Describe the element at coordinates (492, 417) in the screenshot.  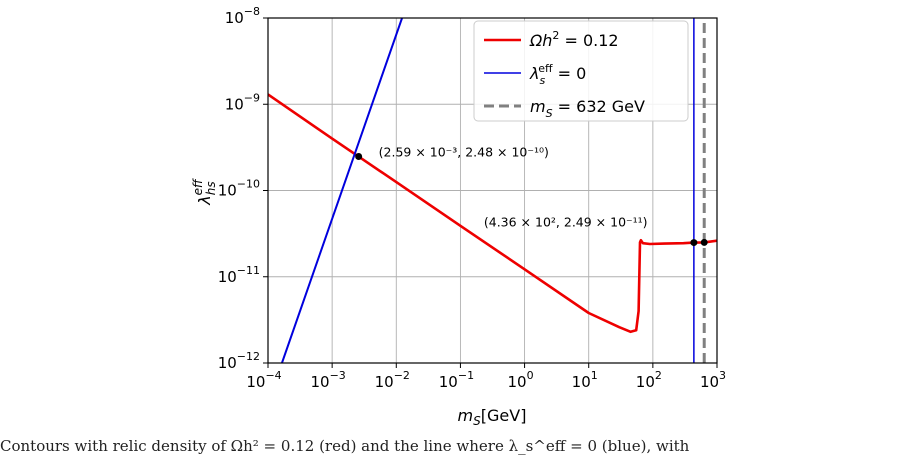
I see `x-axis-title: mS[GeV]` at that location.